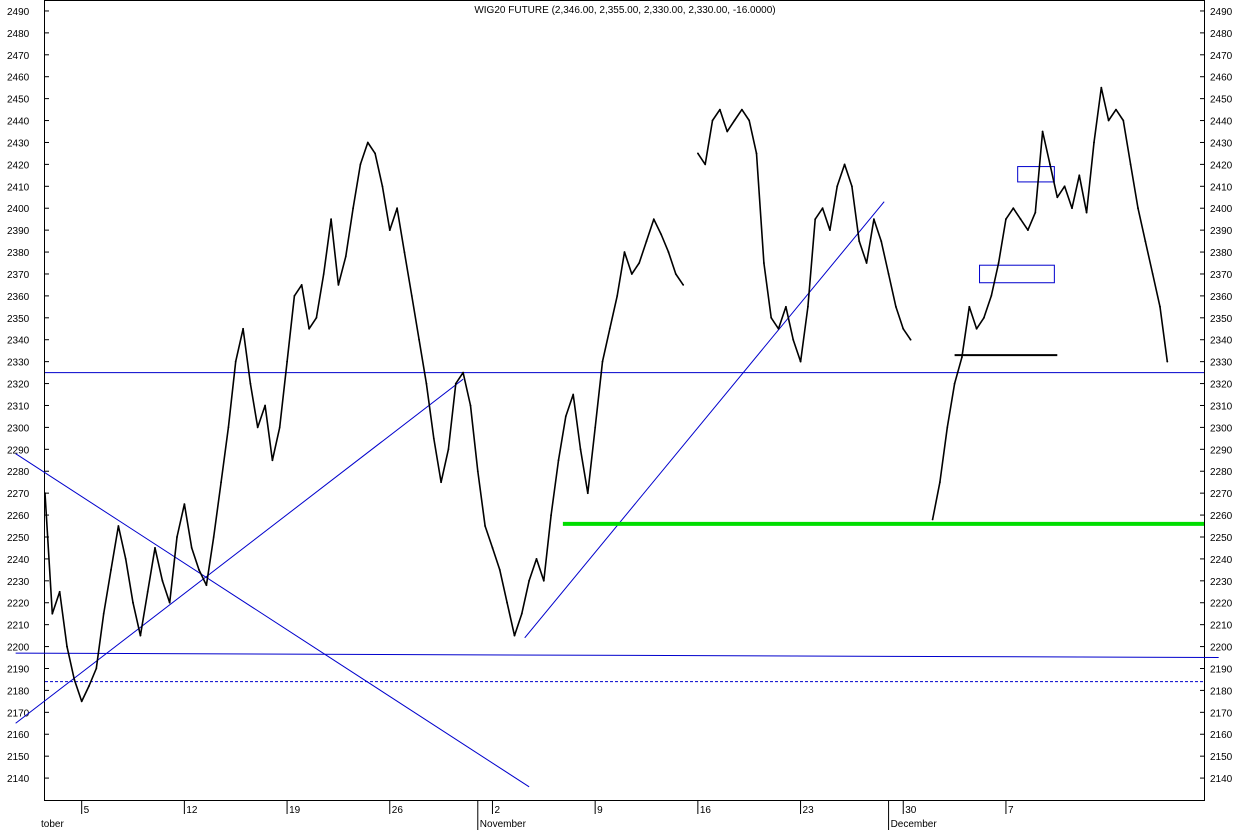  What do you see at coordinates (18, 779) in the screenshot?
I see `y-tick-label-left: 2140` at bounding box center [18, 779].